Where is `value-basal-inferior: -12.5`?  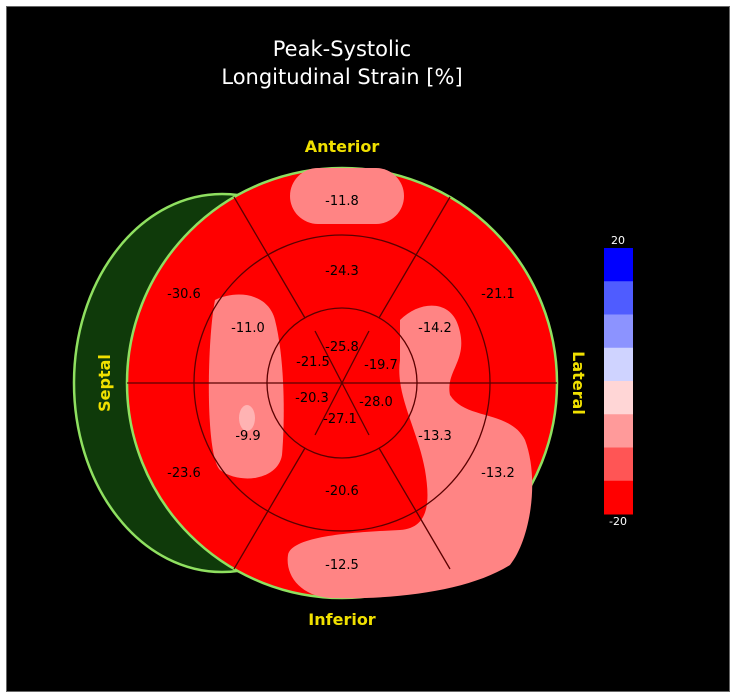 value-basal-inferior: -12.5 is located at coordinates (342, 565).